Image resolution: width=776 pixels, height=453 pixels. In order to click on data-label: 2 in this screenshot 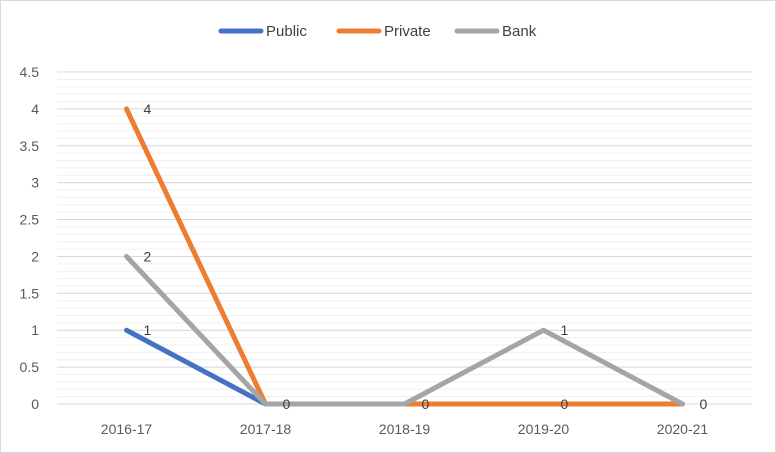, I will do `click(148, 256)`.